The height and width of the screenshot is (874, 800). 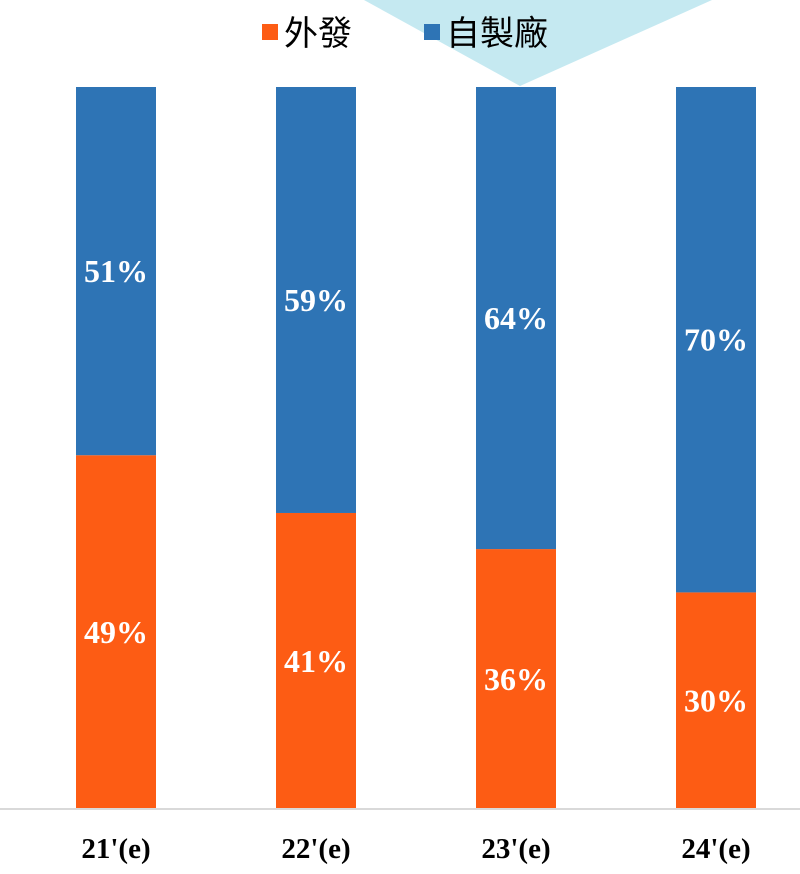 I want to click on legend-item-inhouse: 自製廠, so click(x=486, y=34).